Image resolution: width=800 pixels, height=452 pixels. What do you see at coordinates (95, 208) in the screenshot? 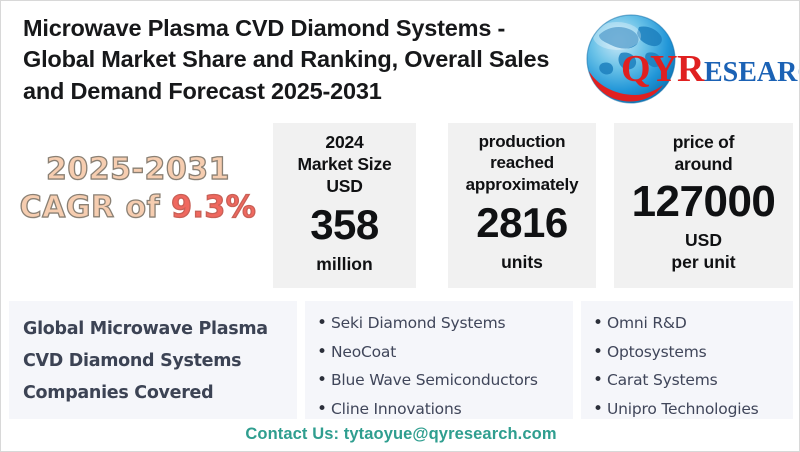
I see `cagr-prefix: CAGR of` at bounding box center [95, 208].